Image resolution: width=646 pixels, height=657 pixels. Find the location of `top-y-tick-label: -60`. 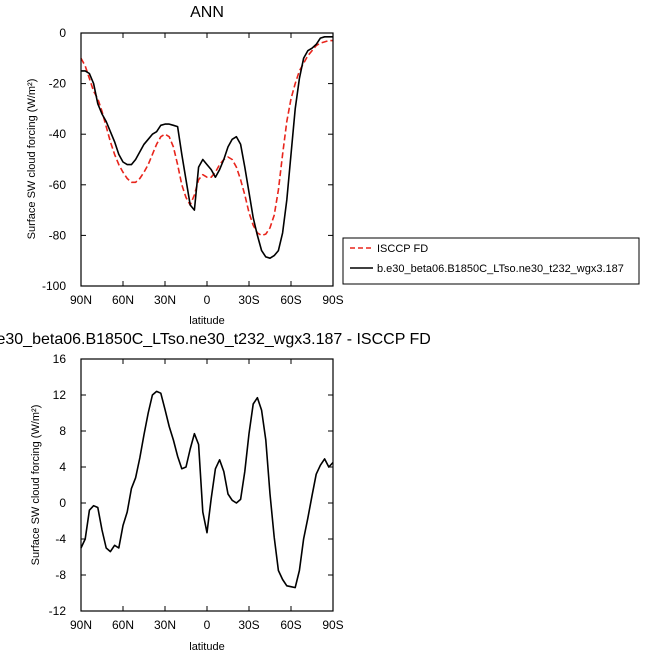

top-y-tick-label: -60 is located at coordinates (58, 185).